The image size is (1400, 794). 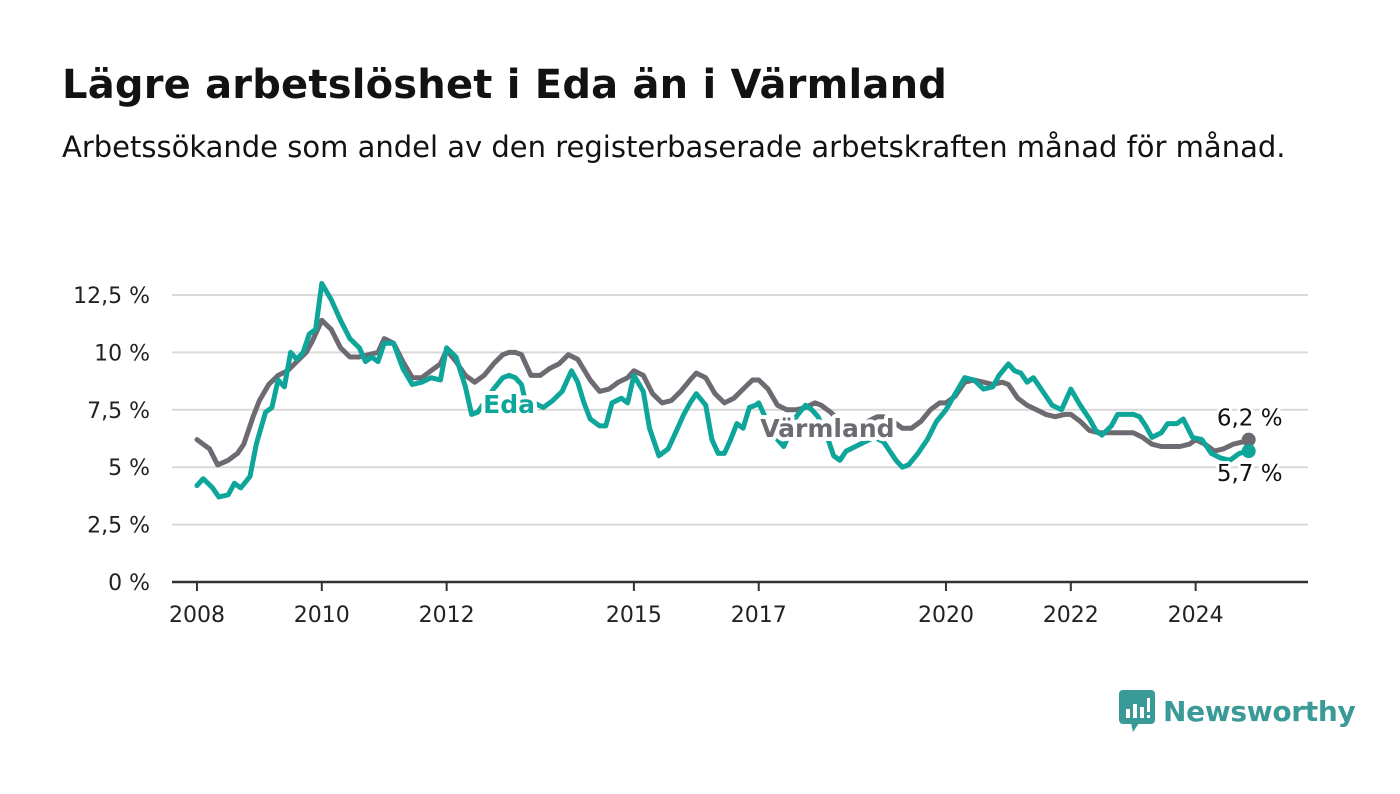 What do you see at coordinates (634, 615) in the screenshot?
I see `x-tick-label: 2015` at bounding box center [634, 615].